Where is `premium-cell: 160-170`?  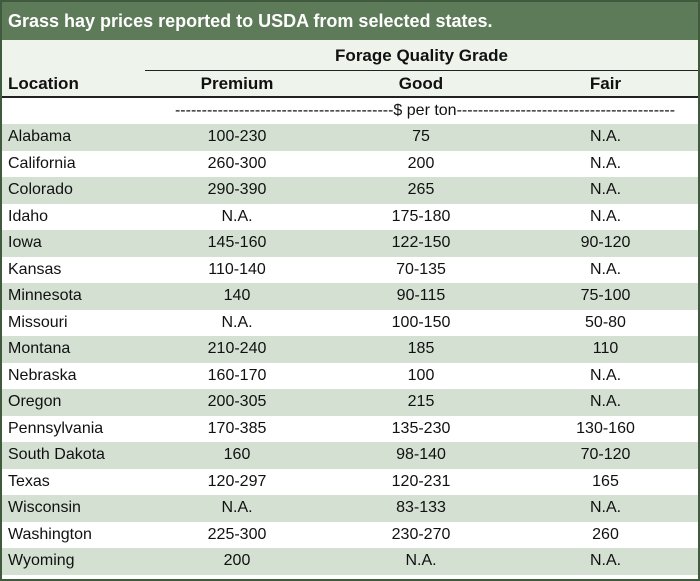
premium-cell: 160-170 is located at coordinates (237, 375).